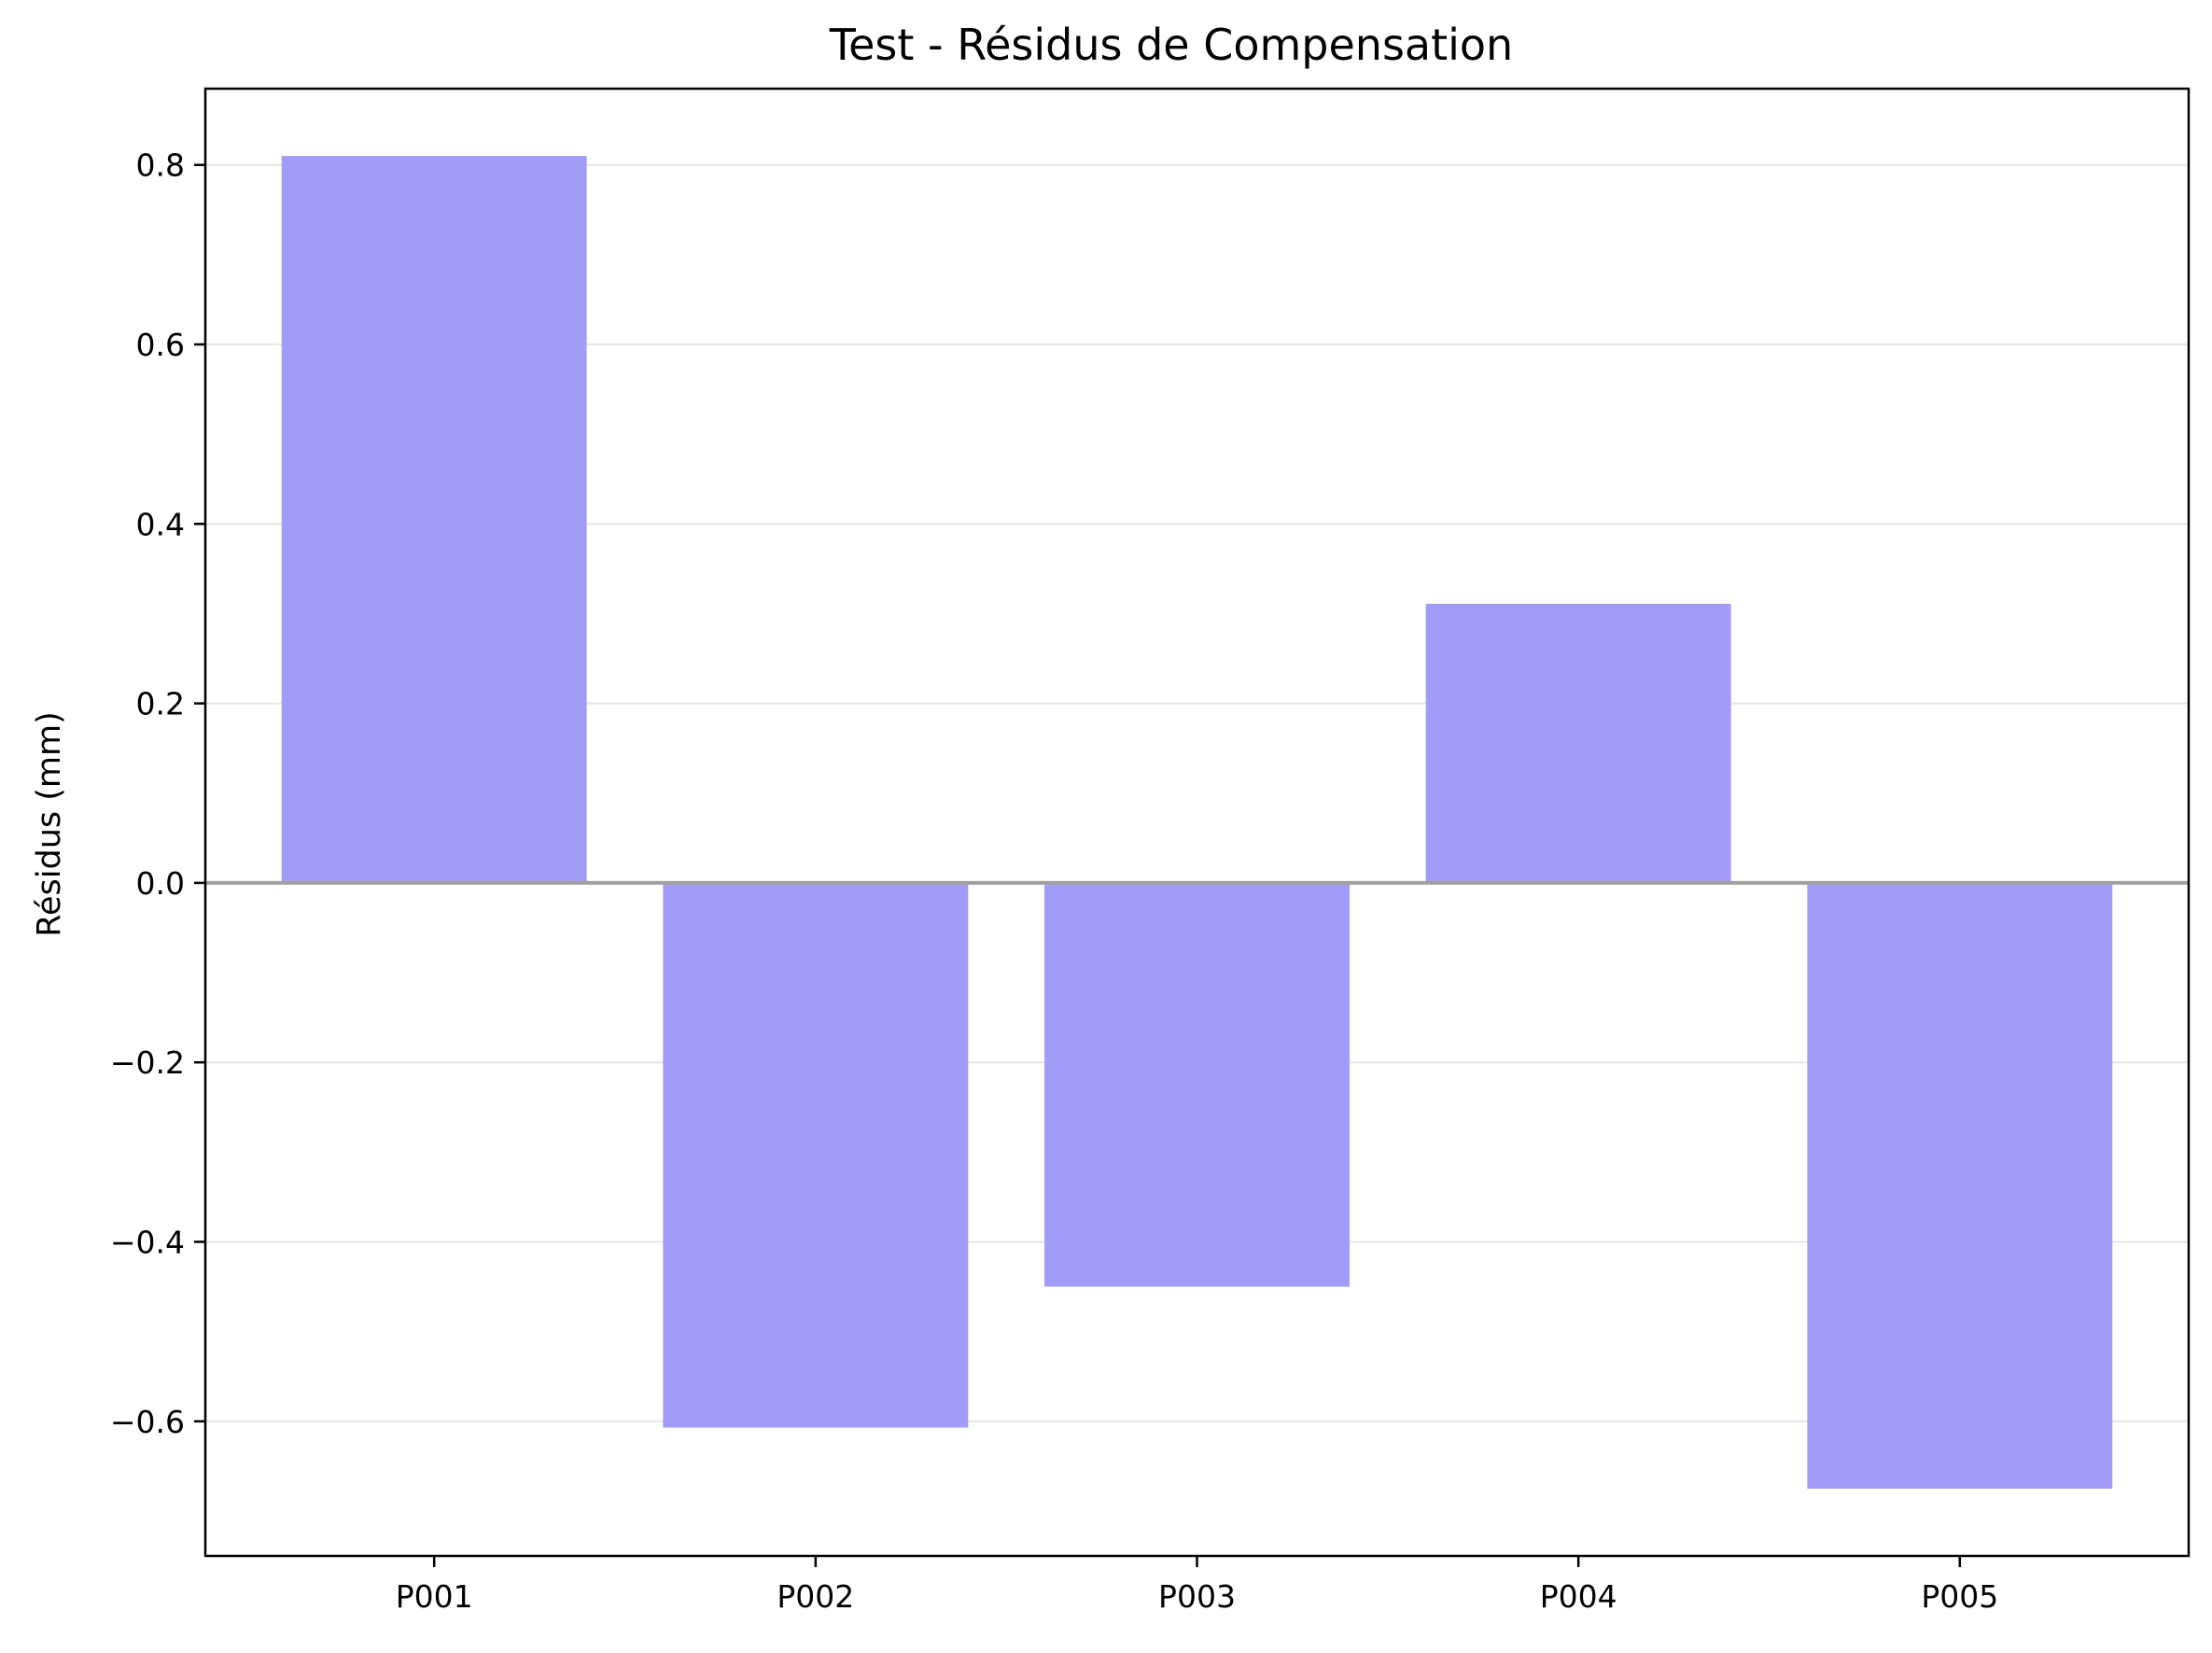 The height and width of the screenshot is (1653, 2212). What do you see at coordinates (160, 883) in the screenshot?
I see `y-tick-label: 0.0` at bounding box center [160, 883].